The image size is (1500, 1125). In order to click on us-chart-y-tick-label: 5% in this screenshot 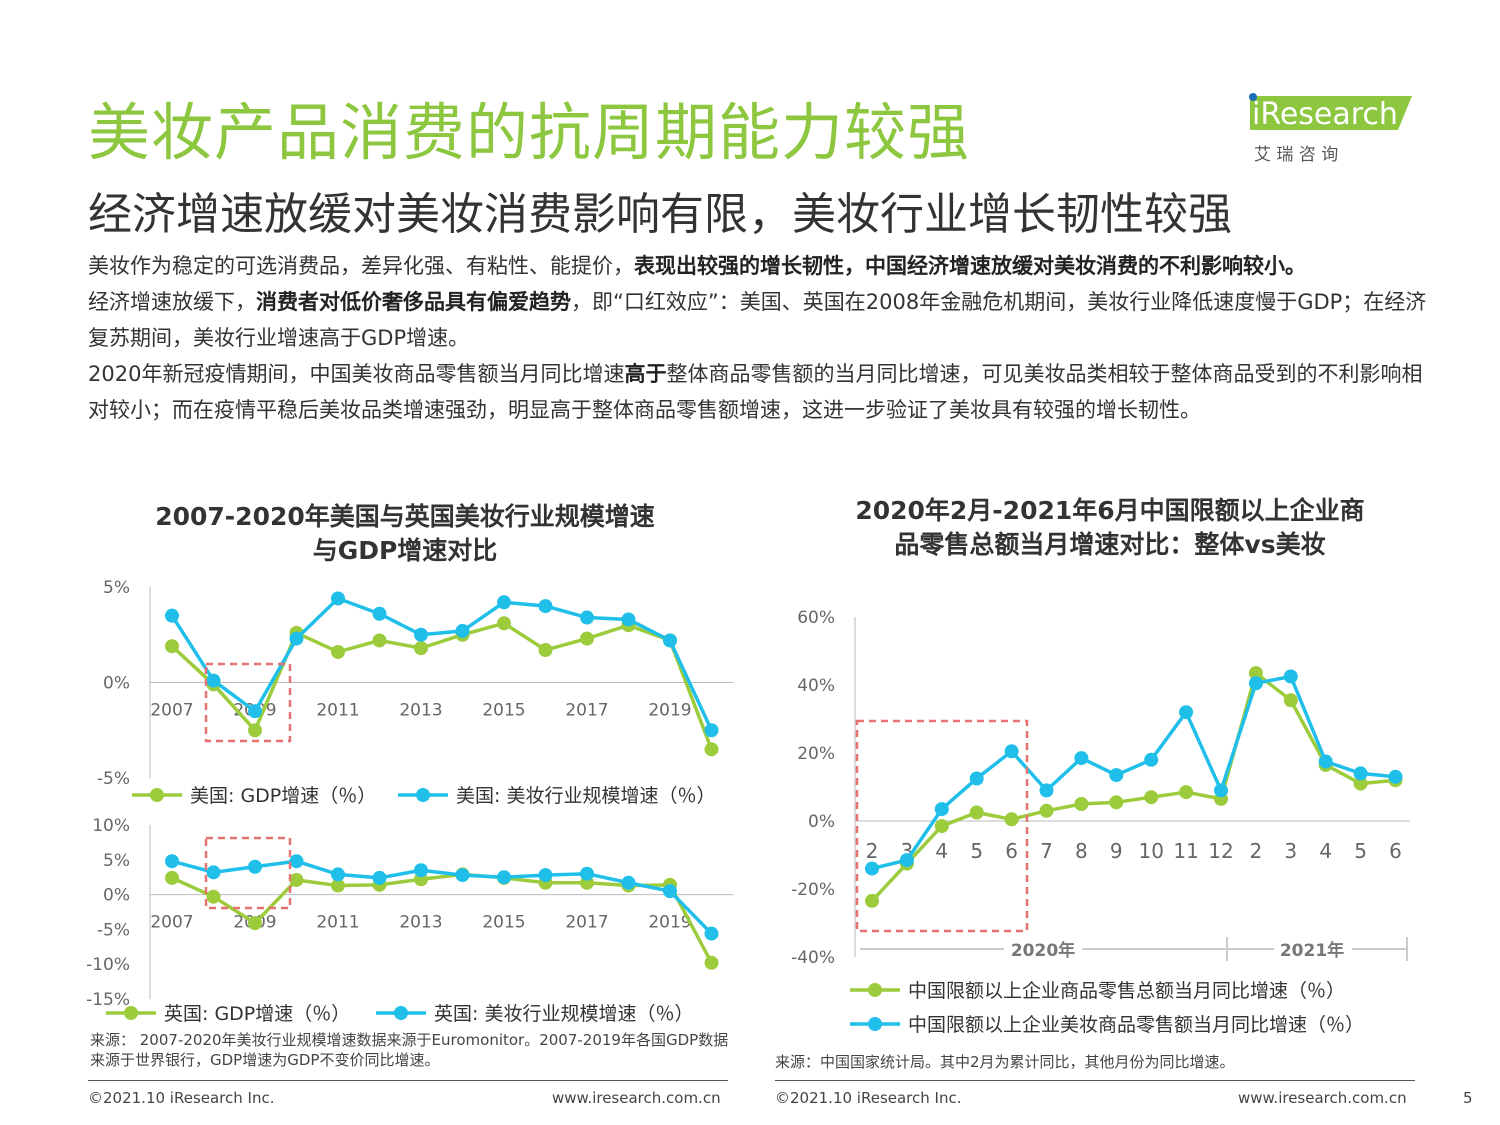, I will do `click(116, 588)`.